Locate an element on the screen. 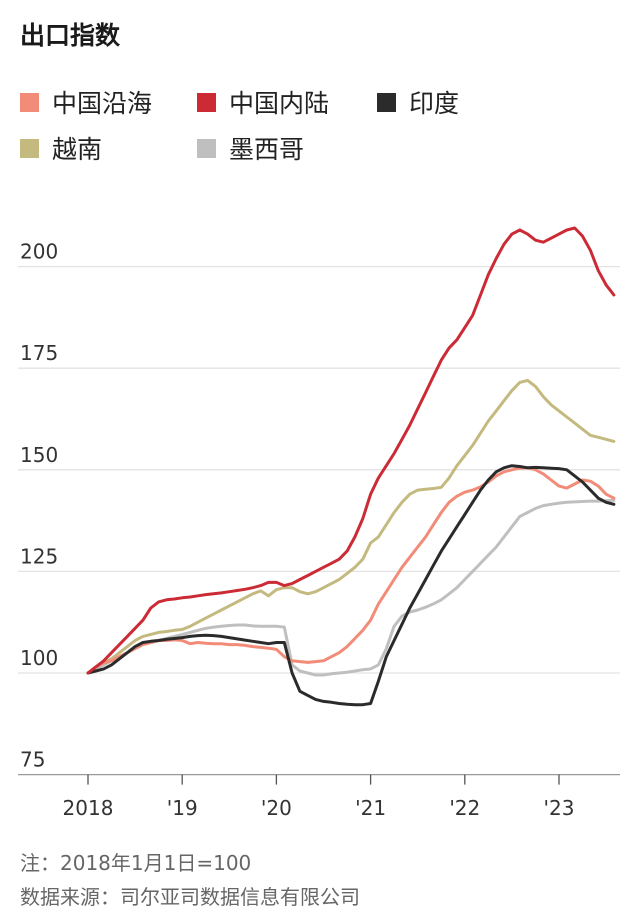  y-axis-ticks: 75 100 125 150 175 200 is located at coordinates (39, 506).